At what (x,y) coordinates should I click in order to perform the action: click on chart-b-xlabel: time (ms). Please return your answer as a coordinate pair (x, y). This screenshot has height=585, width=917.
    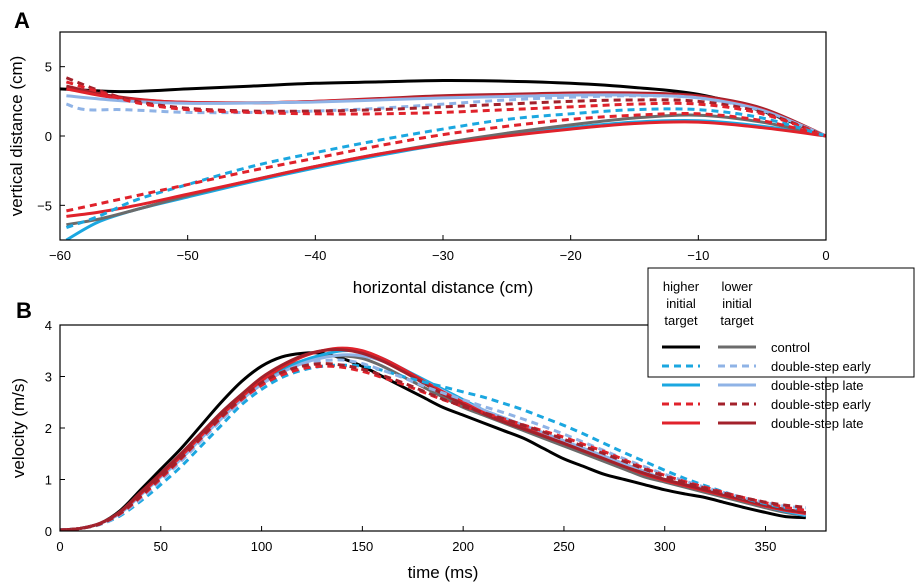
    Looking at the image, I should click on (443, 572).